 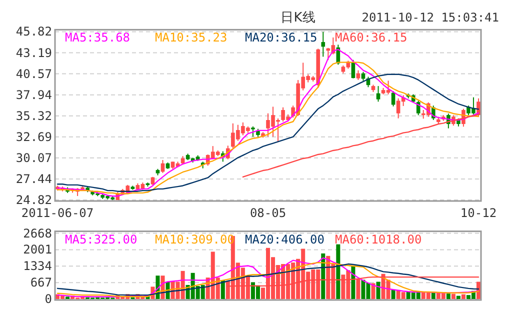 What do you see at coordinates (371, 37) in the screenshot?
I see `text: MA60:36.15` at bounding box center [371, 37].